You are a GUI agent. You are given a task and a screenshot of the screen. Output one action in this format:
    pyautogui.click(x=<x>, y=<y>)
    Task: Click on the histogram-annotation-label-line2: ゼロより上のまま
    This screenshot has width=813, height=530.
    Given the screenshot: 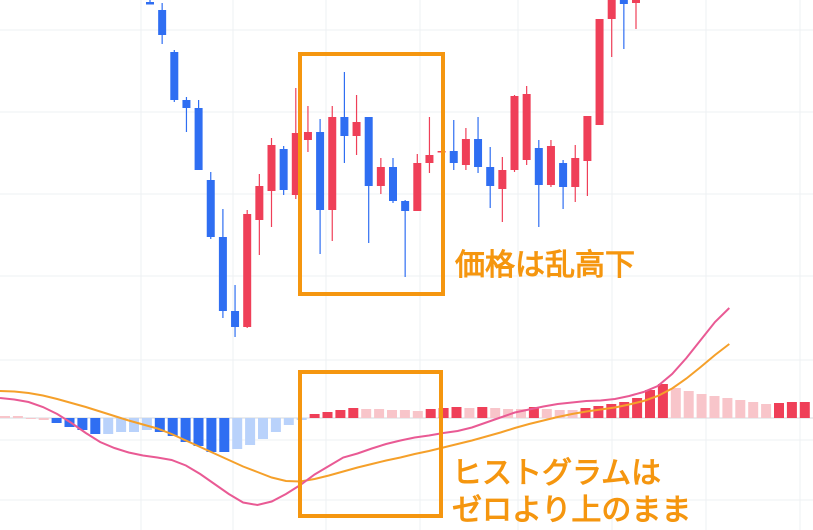 What is the action you would take?
    pyautogui.click(x=571, y=510)
    